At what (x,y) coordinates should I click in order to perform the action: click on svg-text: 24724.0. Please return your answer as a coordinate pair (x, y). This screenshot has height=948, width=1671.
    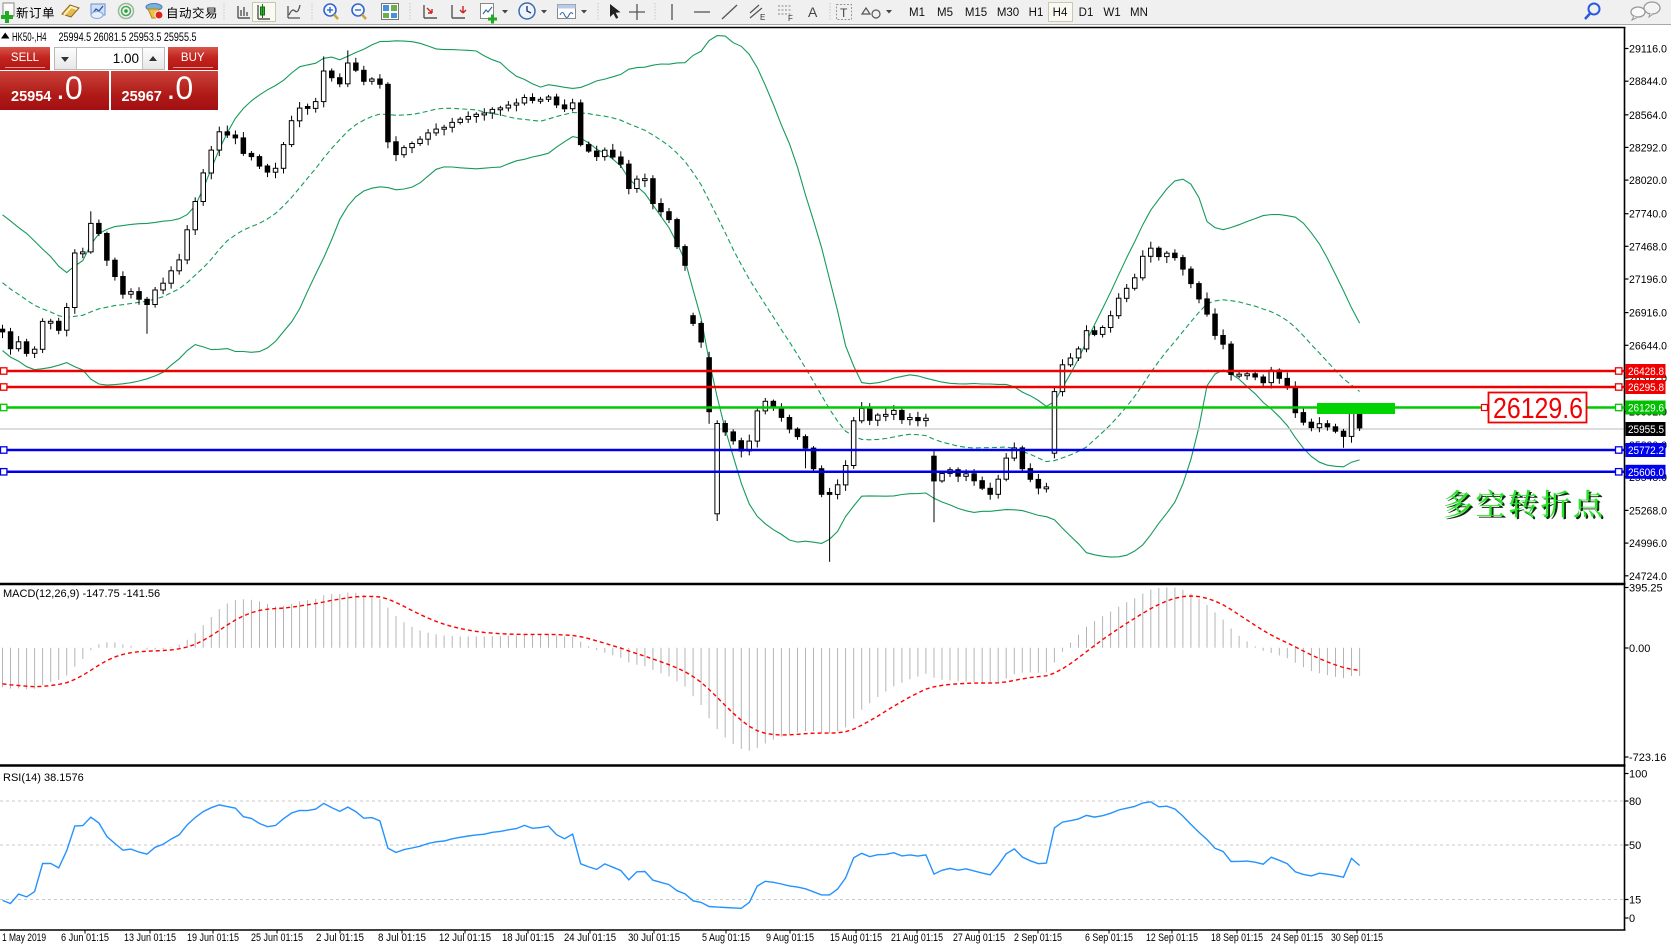
    Looking at the image, I should click on (1648, 577).